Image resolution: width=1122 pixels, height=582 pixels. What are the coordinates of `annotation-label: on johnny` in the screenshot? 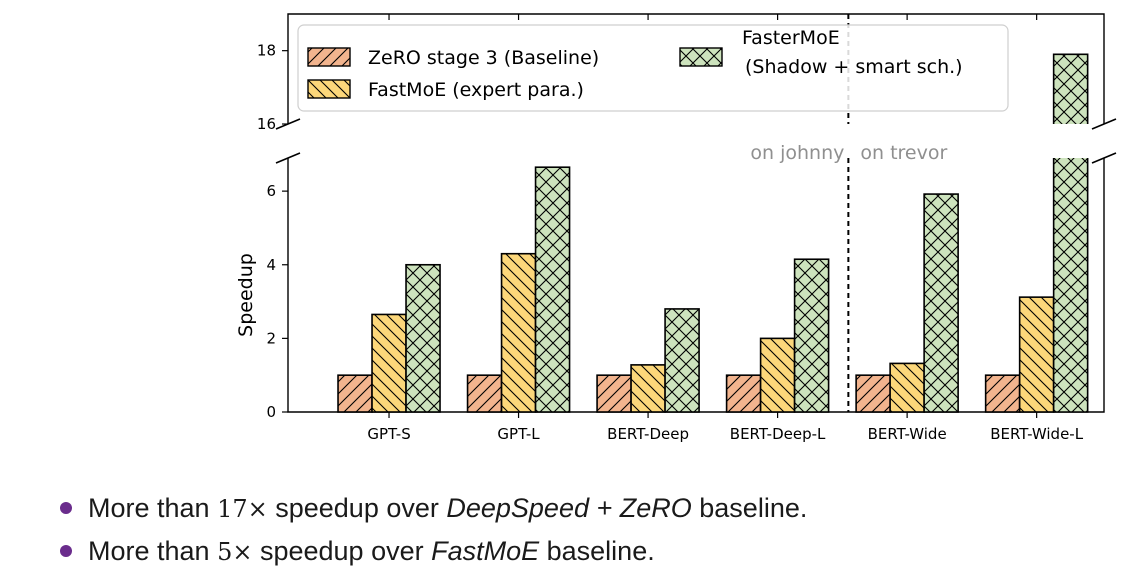 It's located at (797, 153).